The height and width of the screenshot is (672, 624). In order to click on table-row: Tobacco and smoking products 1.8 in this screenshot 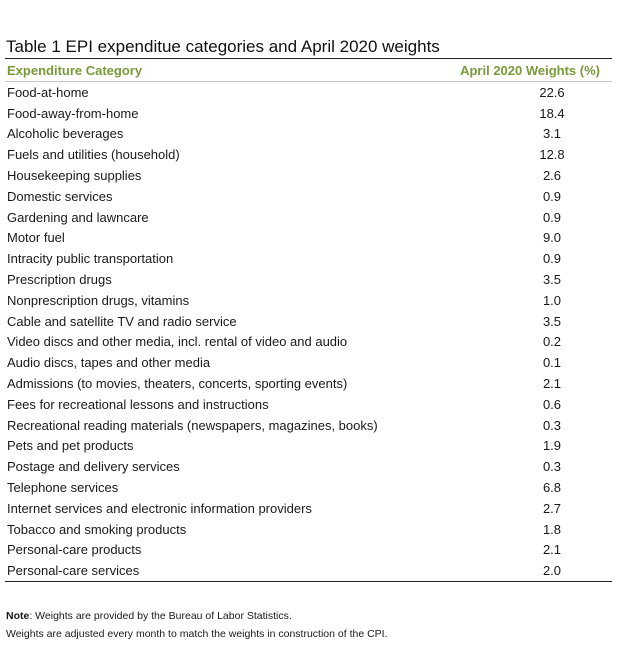, I will do `click(308, 529)`.